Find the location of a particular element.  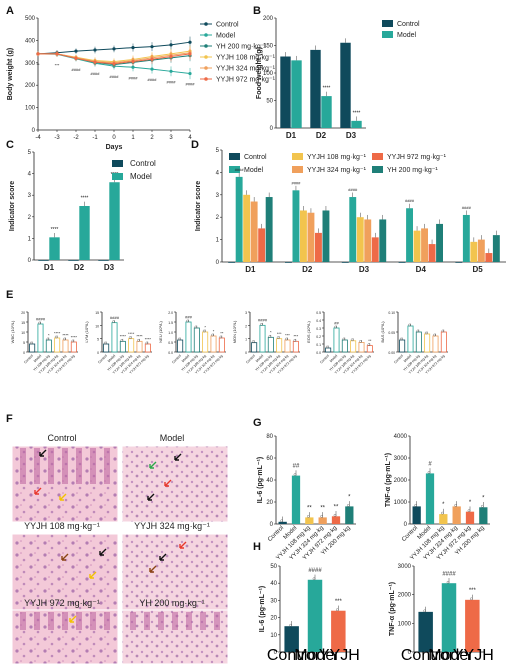

legend-label: YYJH 324 mg·kg⁻¹ is located at coordinates (337, 170).